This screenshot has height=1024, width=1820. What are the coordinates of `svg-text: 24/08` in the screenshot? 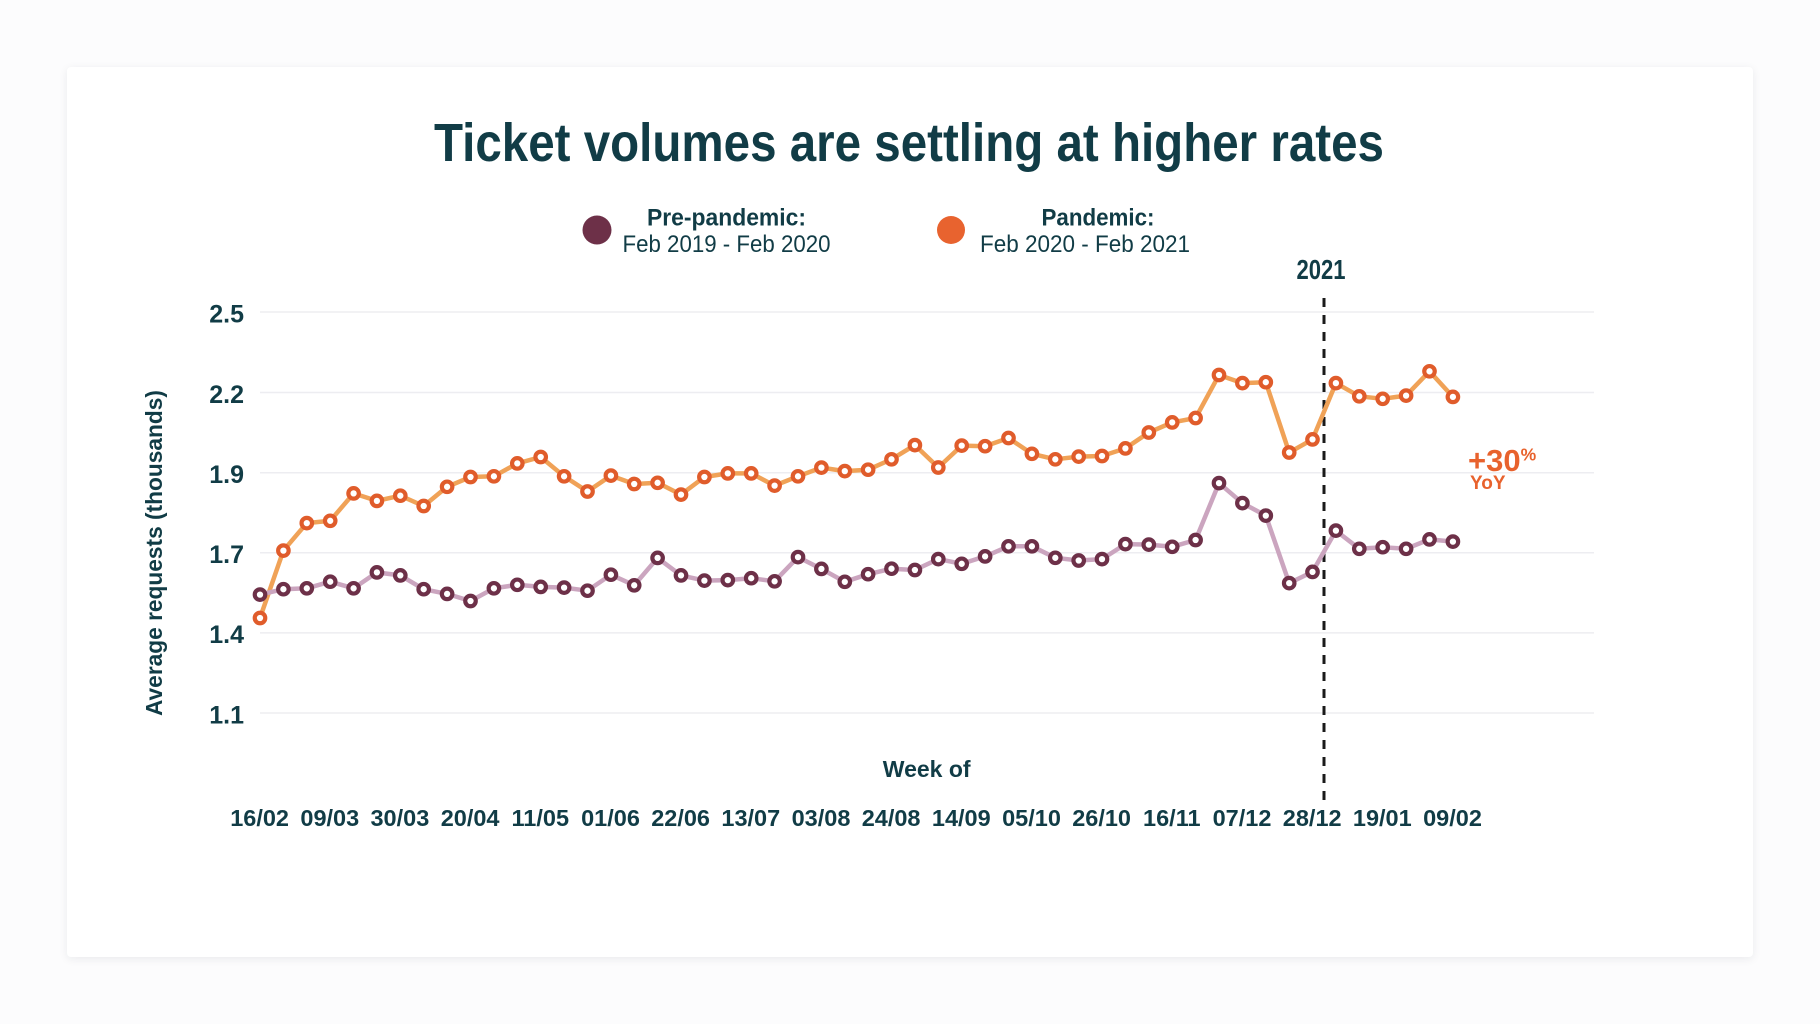 It's located at (891, 818).